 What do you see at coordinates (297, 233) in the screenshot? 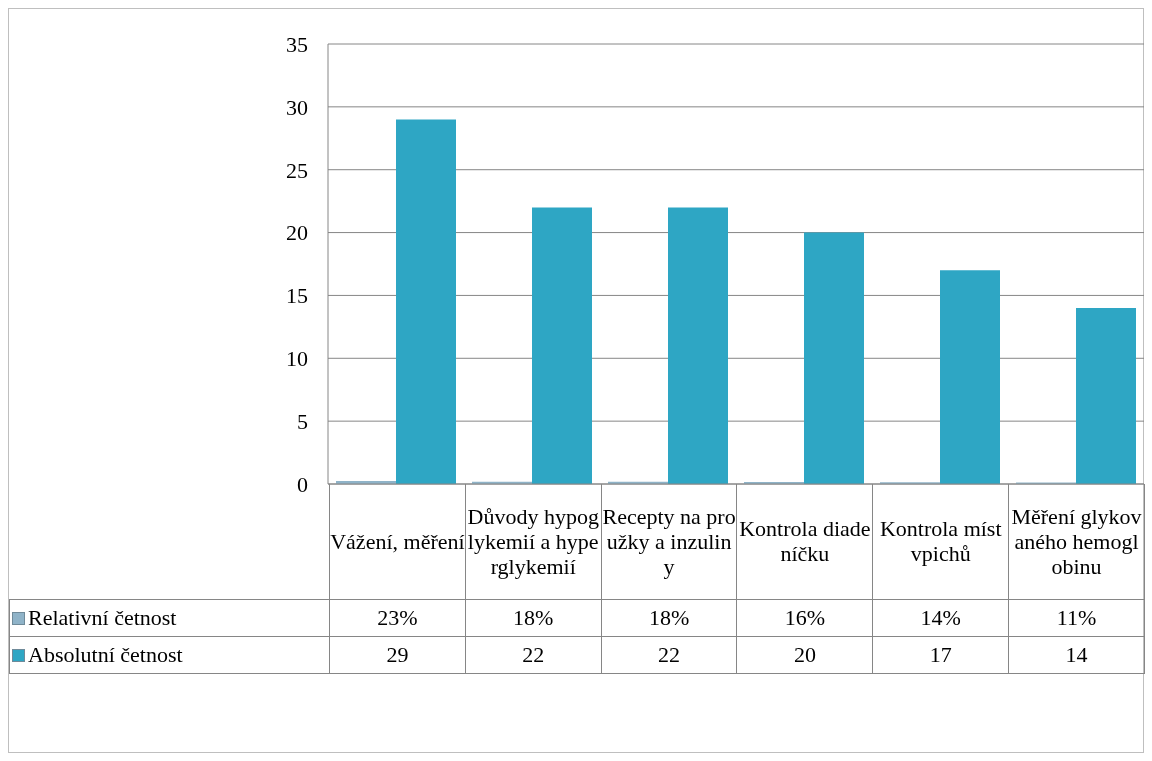
I see `y-tick-label: 20` at bounding box center [297, 233].